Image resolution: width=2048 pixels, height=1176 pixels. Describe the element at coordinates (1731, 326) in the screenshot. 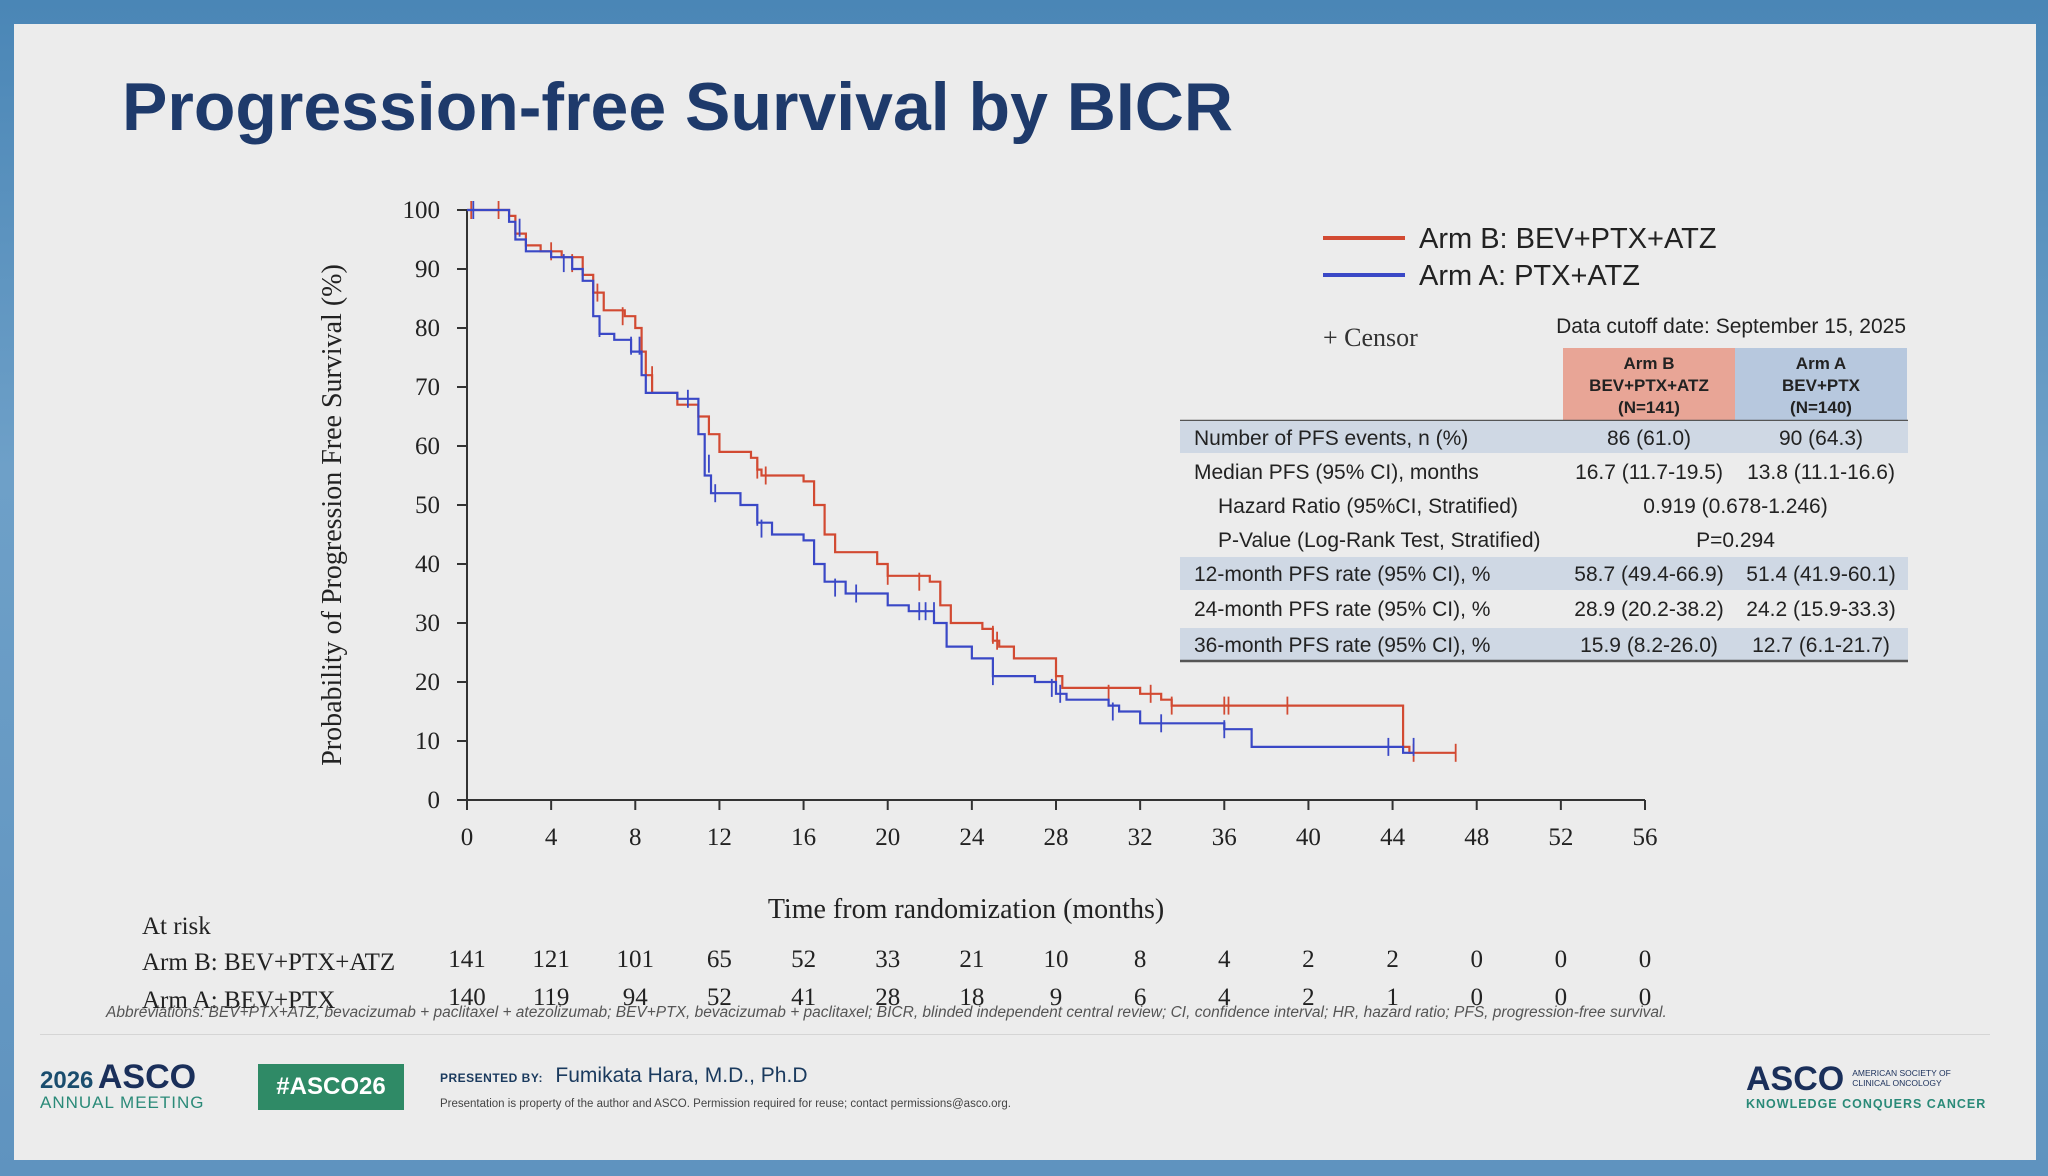

I see `cutoff-date: Data cutoff date: September 15, 2025` at that location.